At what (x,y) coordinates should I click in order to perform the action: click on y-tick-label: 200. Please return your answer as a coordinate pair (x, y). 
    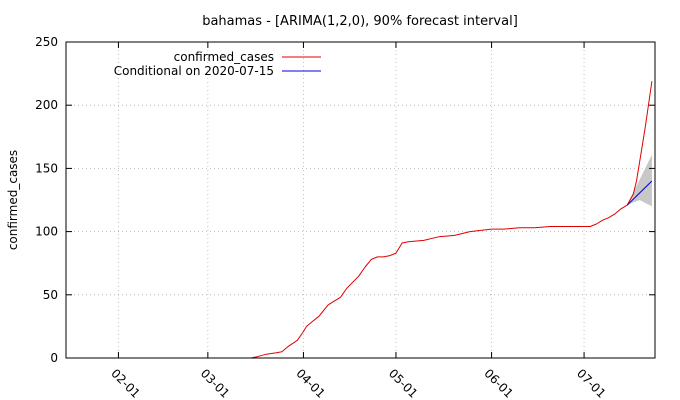
    Looking at the image, I should click on (46, 105).